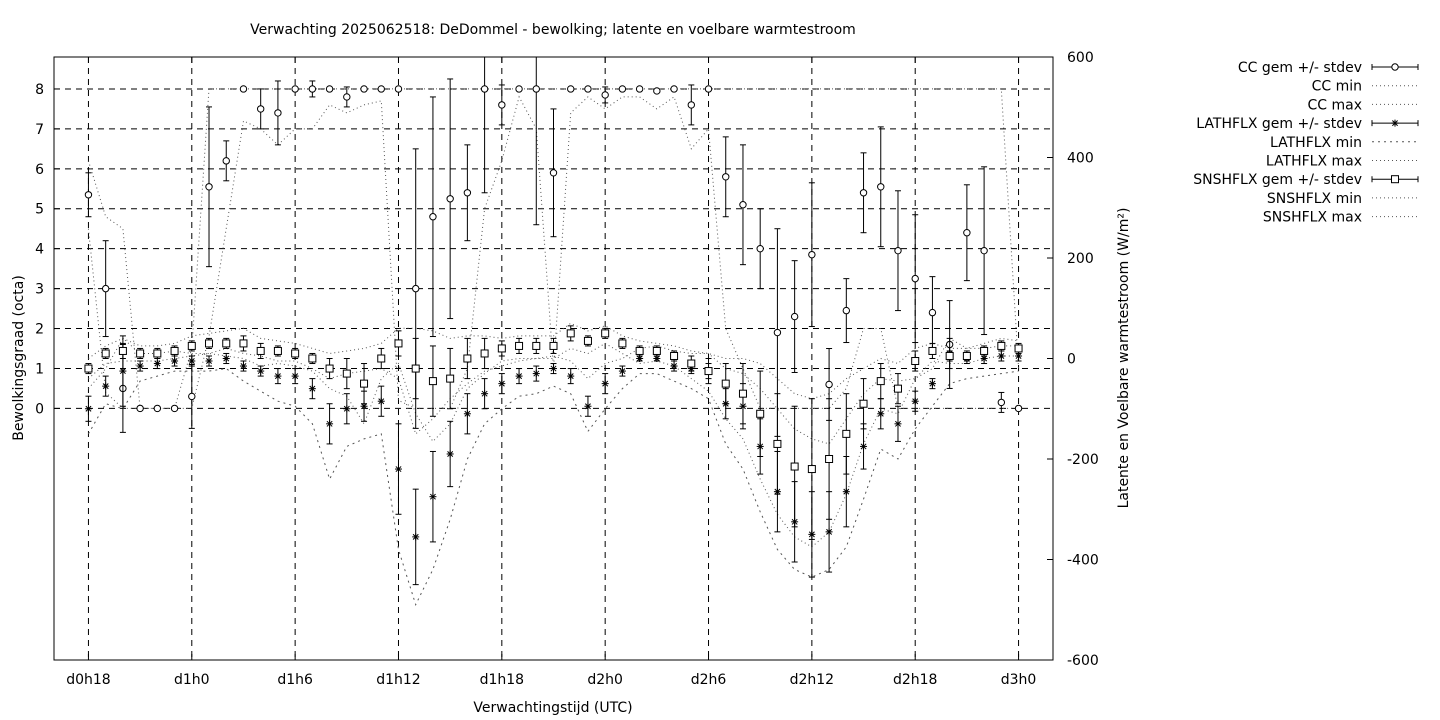 The height and width of the screenshot is (720, 1440). Describe the element at coordinates (1312, 218) in the screenshot. I see `legend-label: SNSHFLX max` at that location.